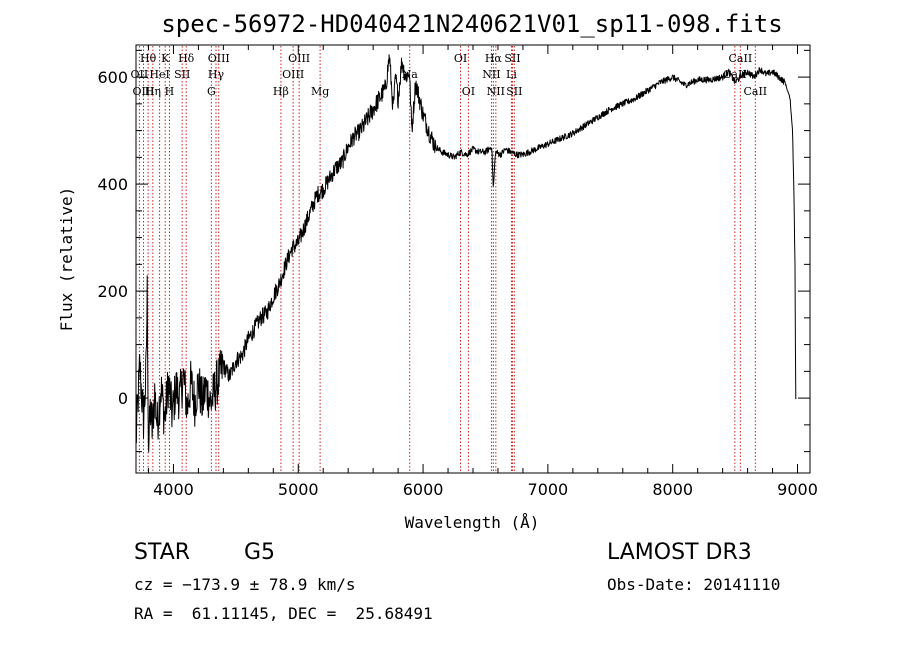 This screenshot has width=900, height=649. What do you see at coordinates (494, 58) in the screenshot?
I see `spectral-line-label: Hα` at bounding box center [494, 58].